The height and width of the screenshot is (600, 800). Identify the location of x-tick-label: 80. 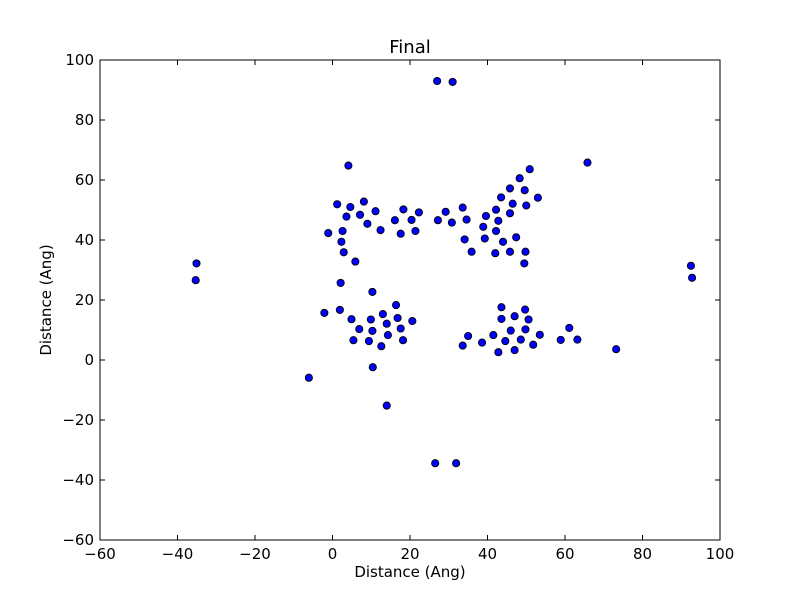
(642, 554).